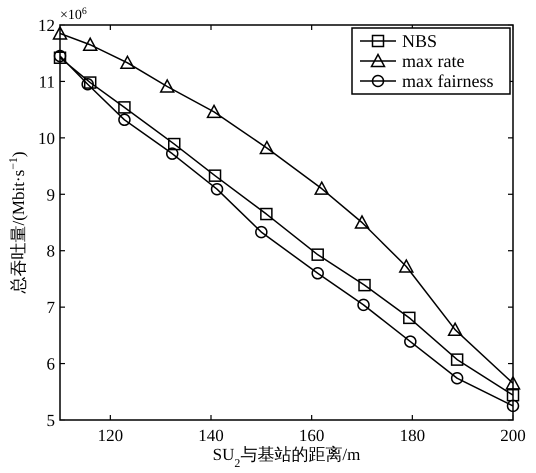  I want to click on y-tick-label: 12, so click(46, 25).